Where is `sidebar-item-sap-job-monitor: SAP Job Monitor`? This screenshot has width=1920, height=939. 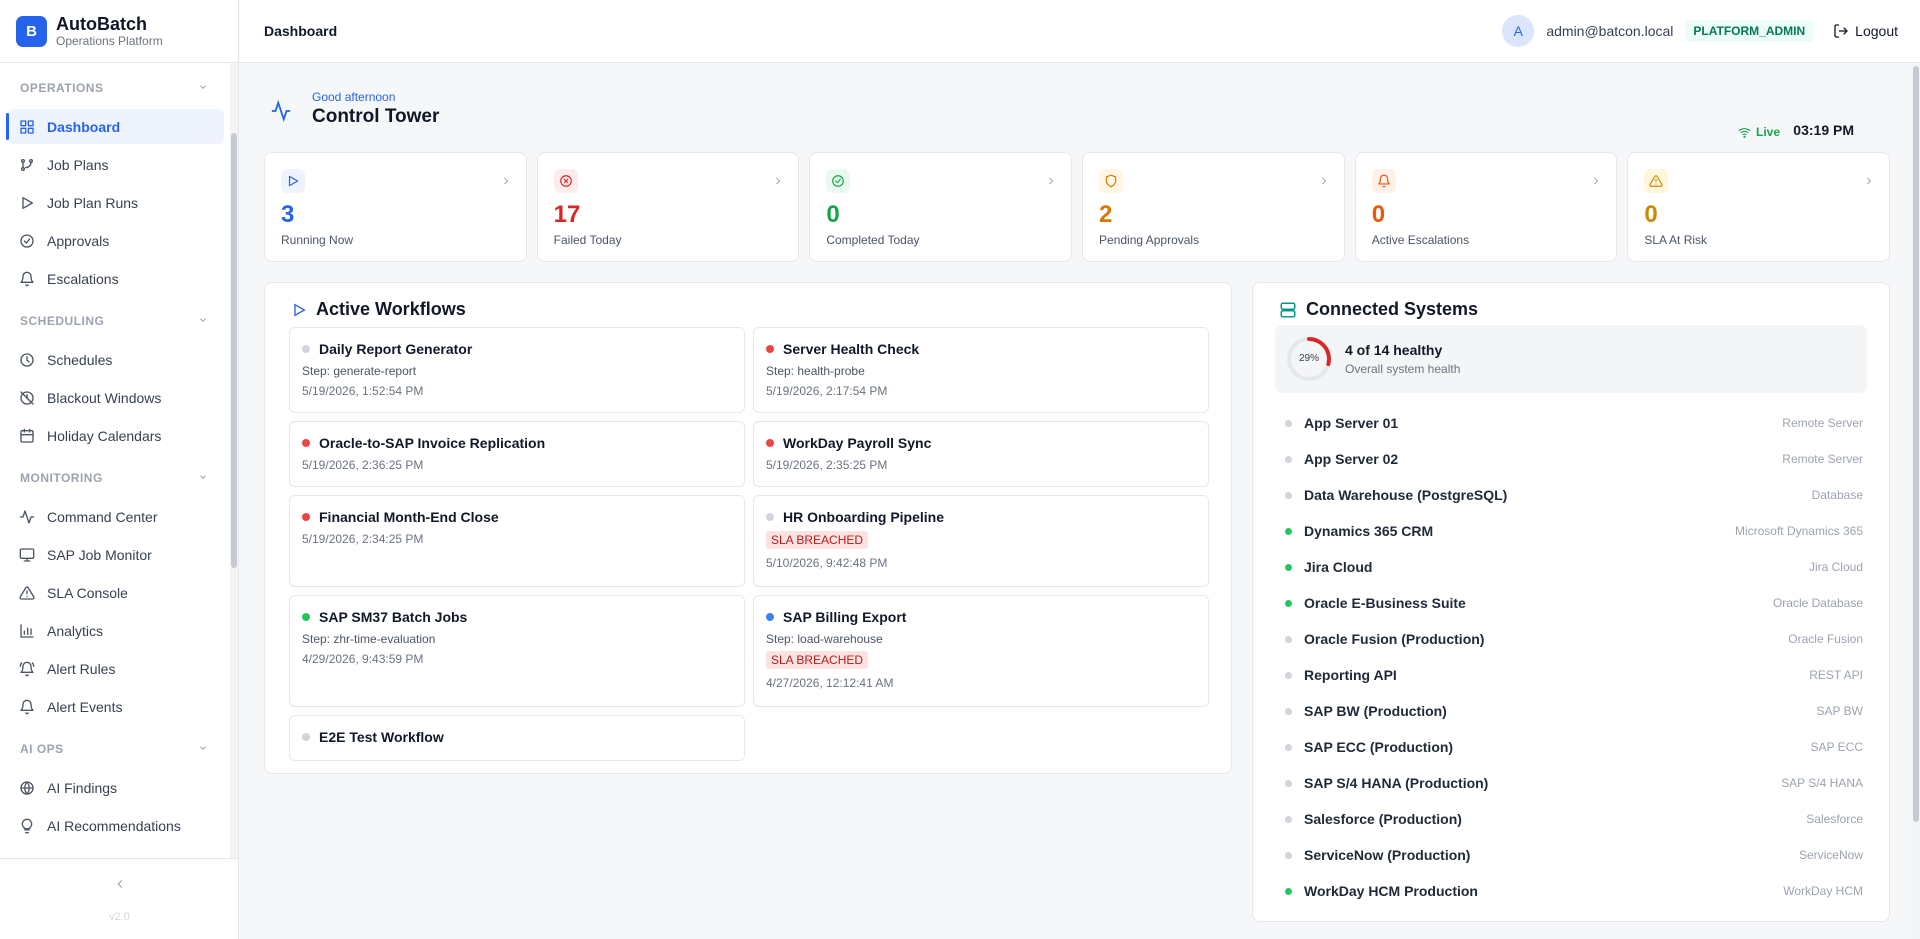
sidebar-item-sap-job-monitor: SAP Job Monitor is located at coordinates (116, 554).